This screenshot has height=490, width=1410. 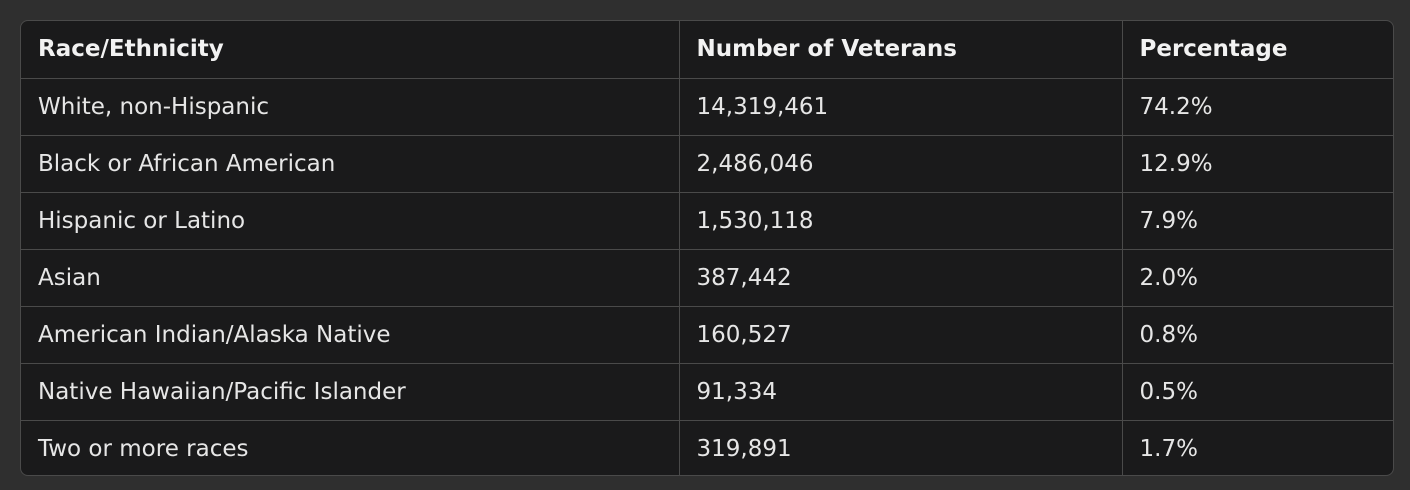 What do you see at coordinates (1257, 50) in the screenshot?
I see `header-percentage: Percentage` at bounding box center [1257, 50].